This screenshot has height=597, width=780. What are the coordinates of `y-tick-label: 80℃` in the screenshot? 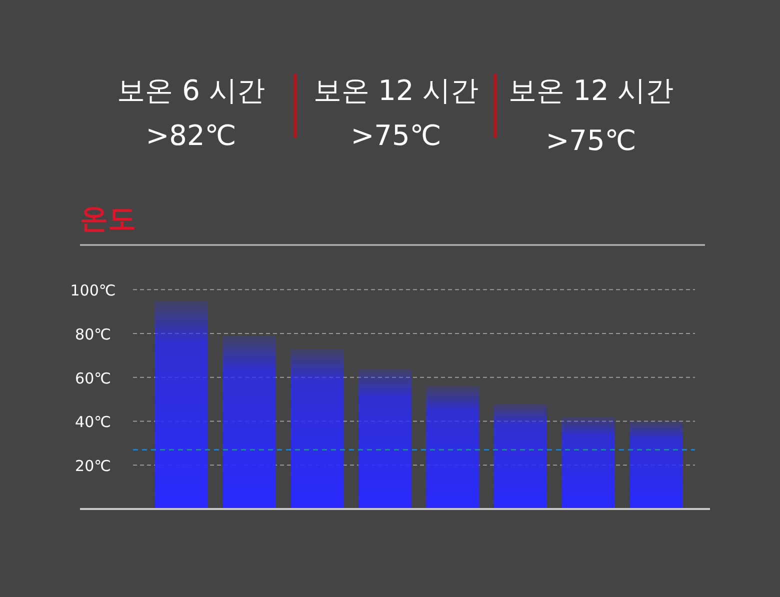 It's located at (93, 334).